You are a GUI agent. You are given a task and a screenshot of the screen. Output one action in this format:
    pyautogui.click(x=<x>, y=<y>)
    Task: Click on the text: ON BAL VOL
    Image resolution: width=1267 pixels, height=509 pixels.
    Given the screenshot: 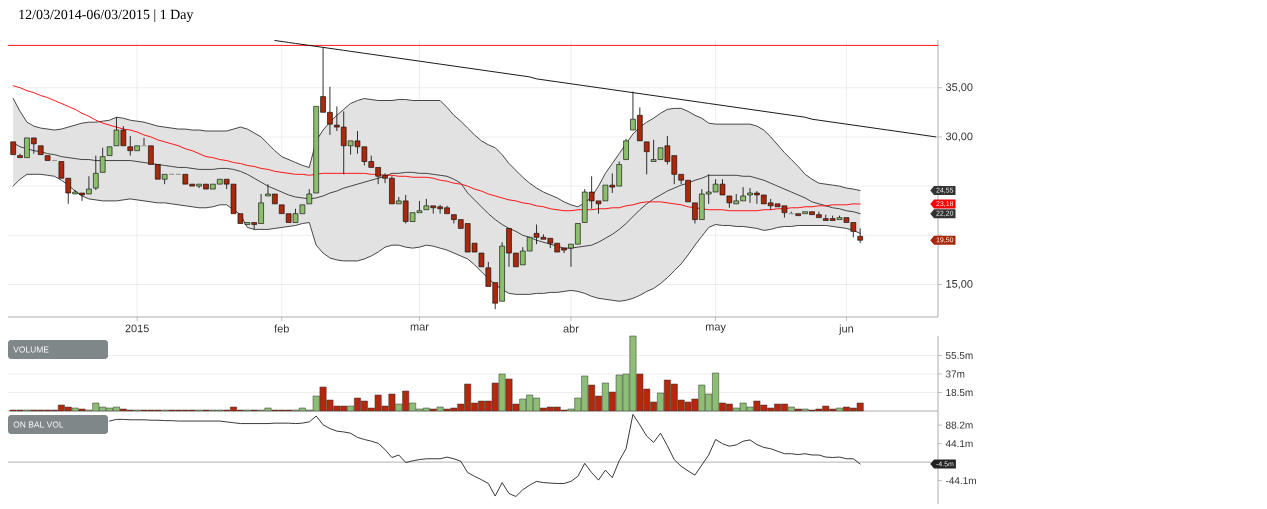 What is the action you would take?
    pyautogui.click(x=38, y=424)
    